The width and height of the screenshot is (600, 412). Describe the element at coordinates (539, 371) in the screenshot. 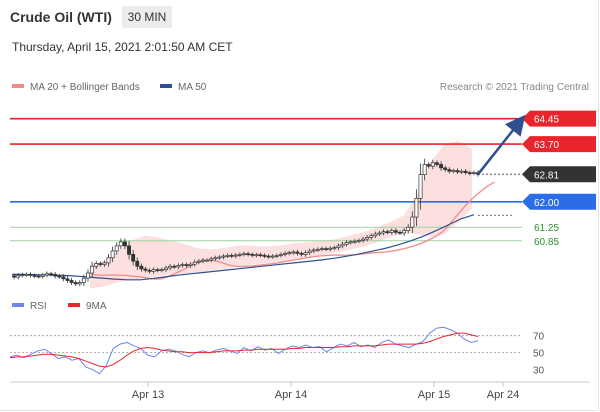

I see `rsi-tick-label: 30` at that location.